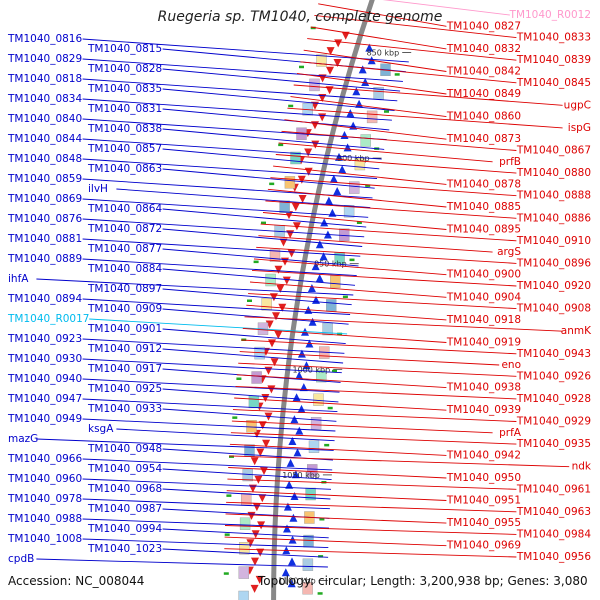 The height and width of the screenshot is (600, 600). What do you see at coordinates (553, 60) in the screenshot?
I see `gene-label-right: TM1040_0839` at bounding box center [553, 60].